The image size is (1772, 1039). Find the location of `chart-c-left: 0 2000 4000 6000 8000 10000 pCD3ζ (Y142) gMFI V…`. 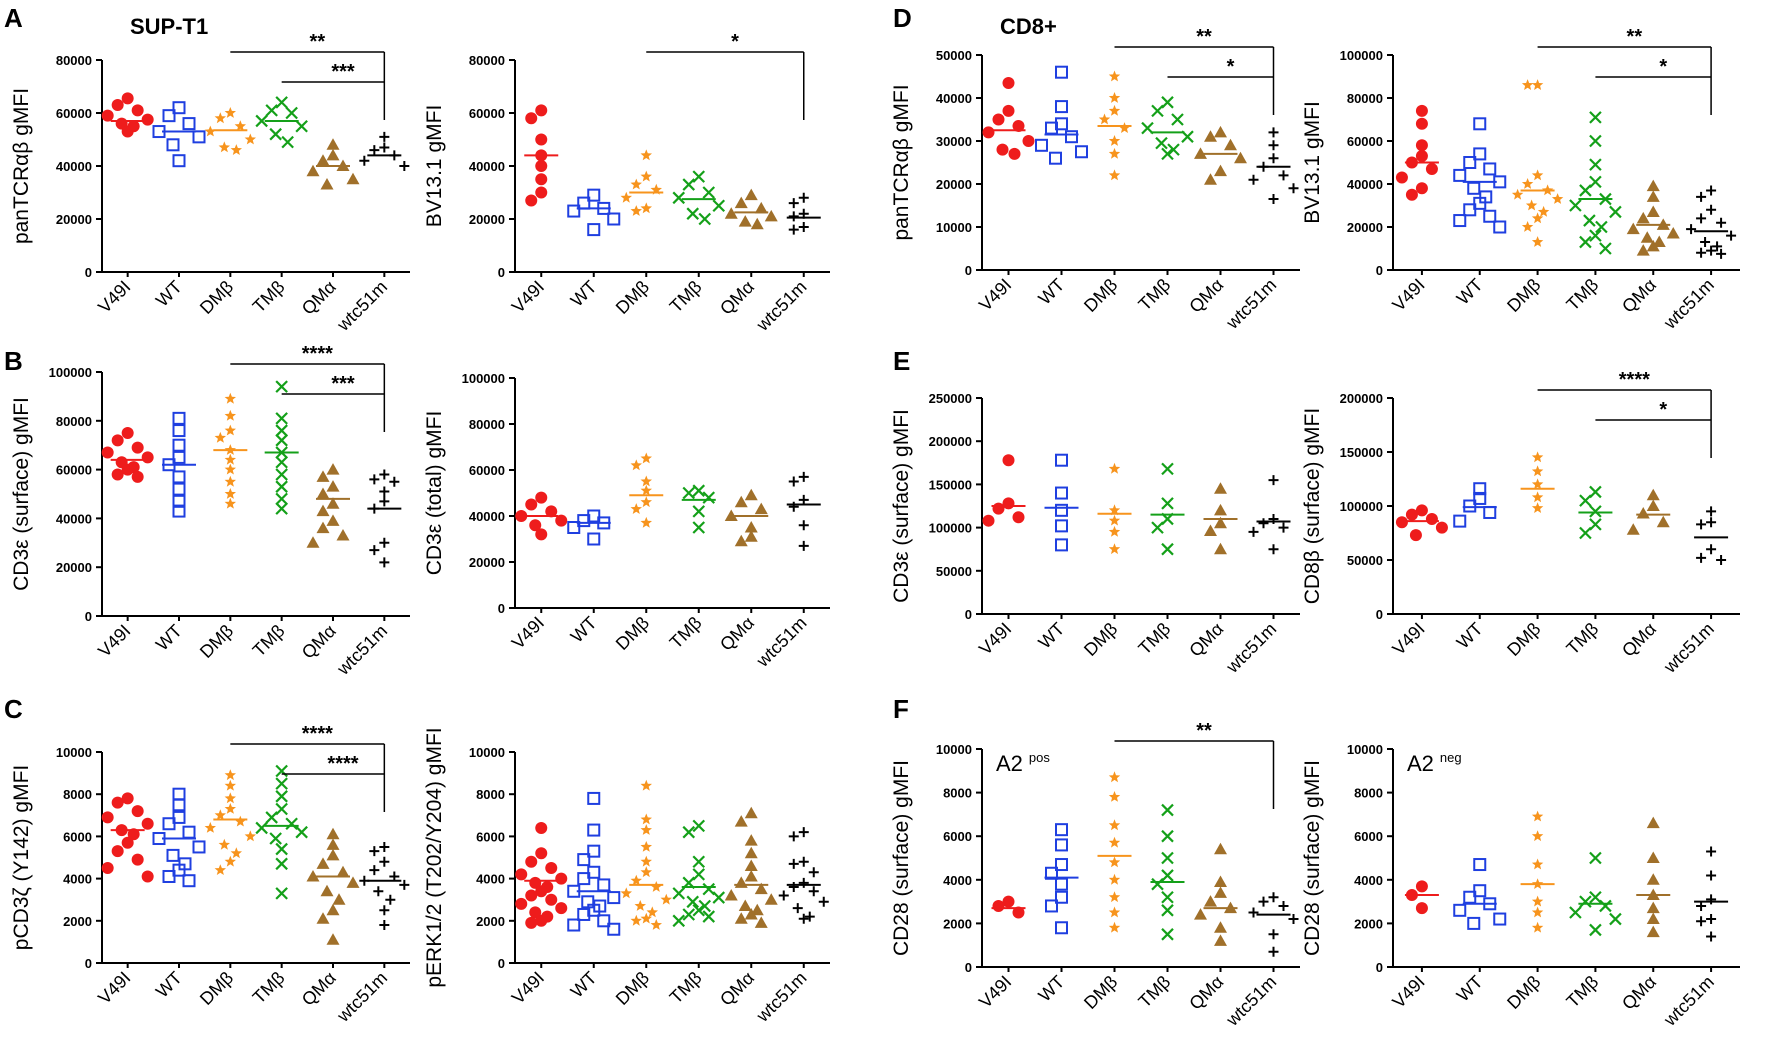

chart-c-left: 0 2000 4000 6000 8000 10000 pCD3ζ (Y142) gMFI V… is located at coordinates (210, 874).